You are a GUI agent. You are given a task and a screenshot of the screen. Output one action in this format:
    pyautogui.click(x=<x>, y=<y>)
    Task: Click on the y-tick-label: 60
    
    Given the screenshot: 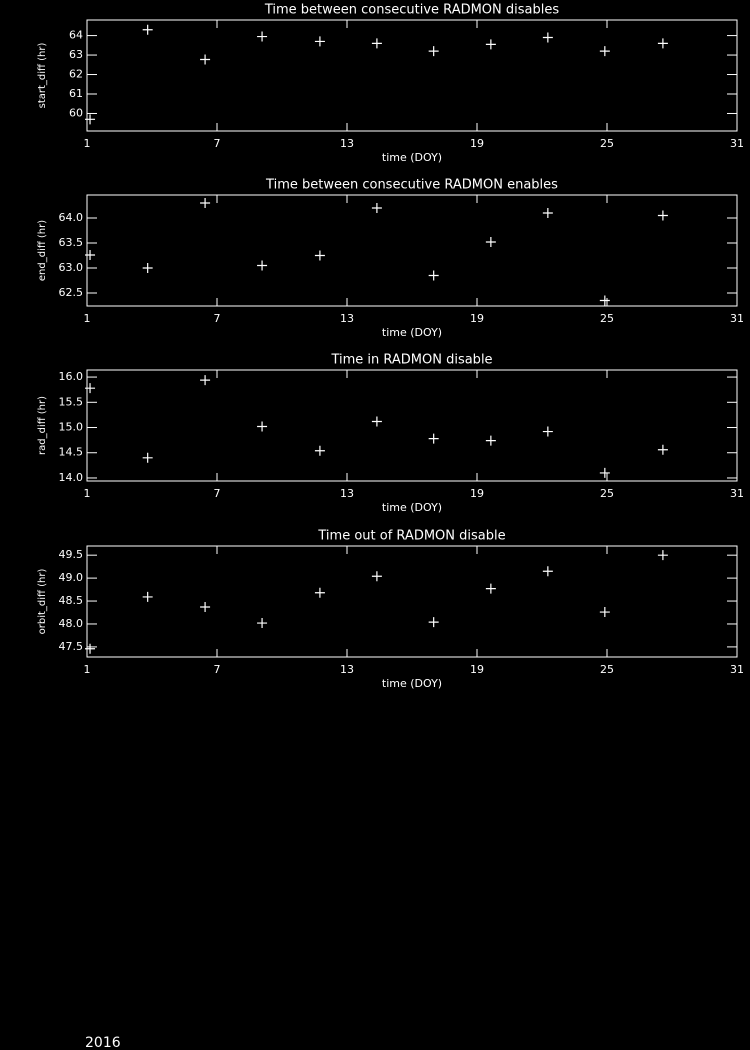 What is the action you would take?
    pyautogui.click(x=76, y=112)
    